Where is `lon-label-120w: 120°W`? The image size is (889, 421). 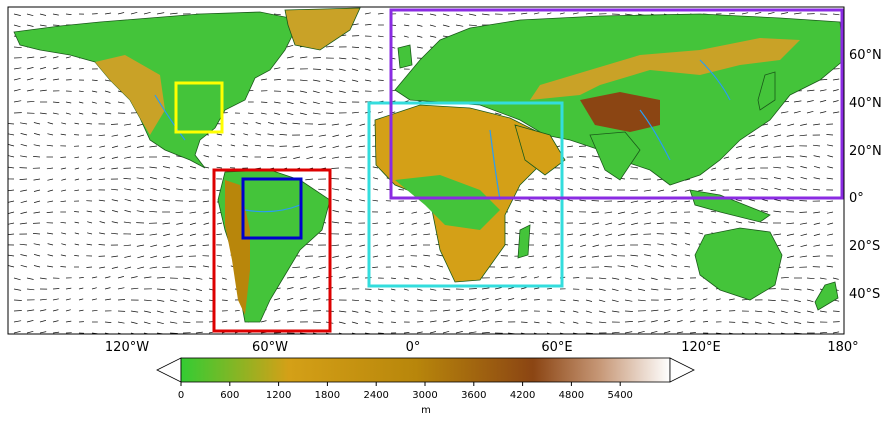 lon-label-120w: 120°W is located at coordinates (127, 347).